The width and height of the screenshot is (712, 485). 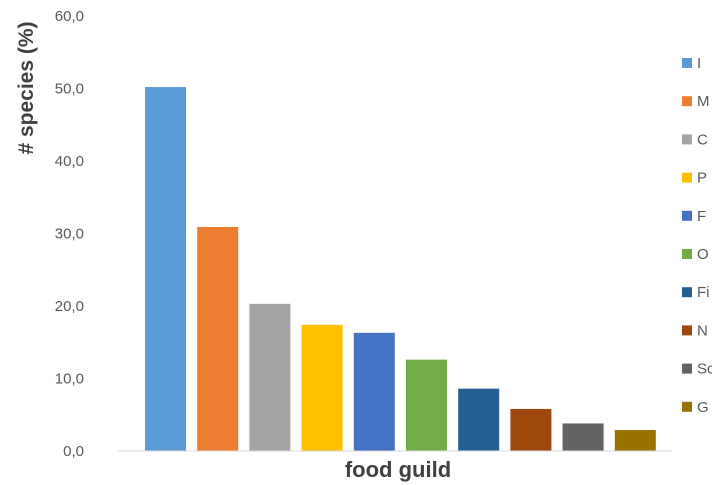 I want to click on legend-swatch-m, so click(x=687, y=101).